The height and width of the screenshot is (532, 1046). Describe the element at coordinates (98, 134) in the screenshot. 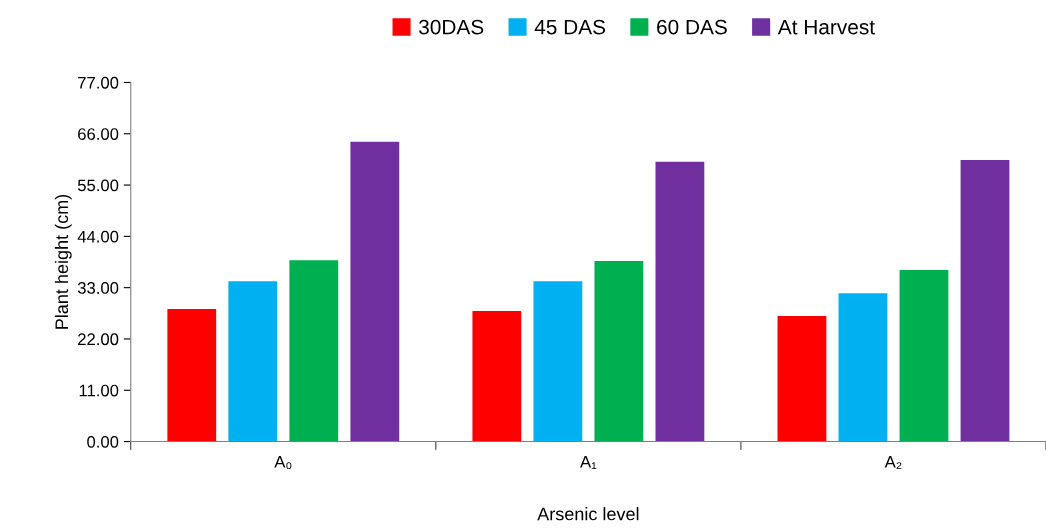

I see `y-tick-label: 66.00` at that location.